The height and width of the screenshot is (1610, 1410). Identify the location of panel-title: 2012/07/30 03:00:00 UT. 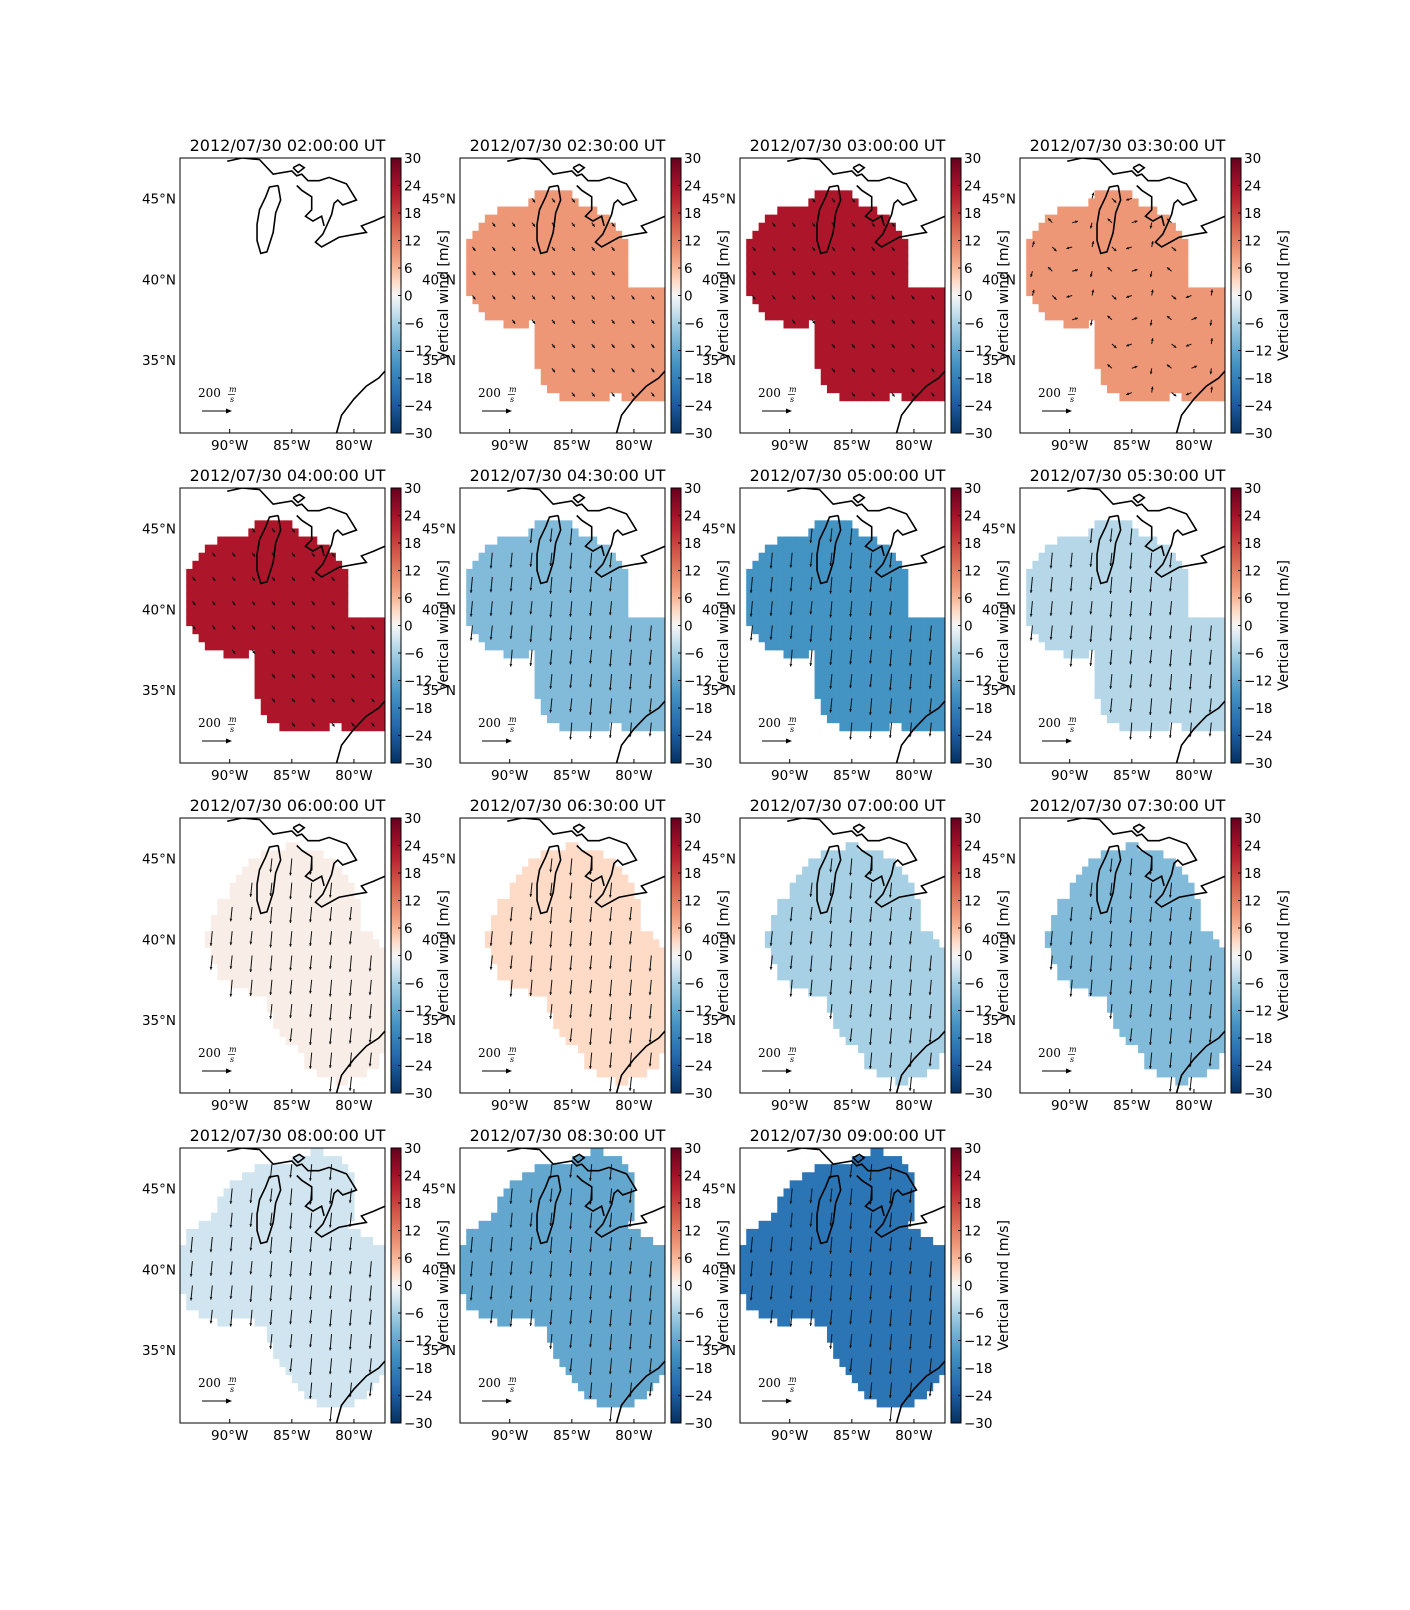
(848, 145).